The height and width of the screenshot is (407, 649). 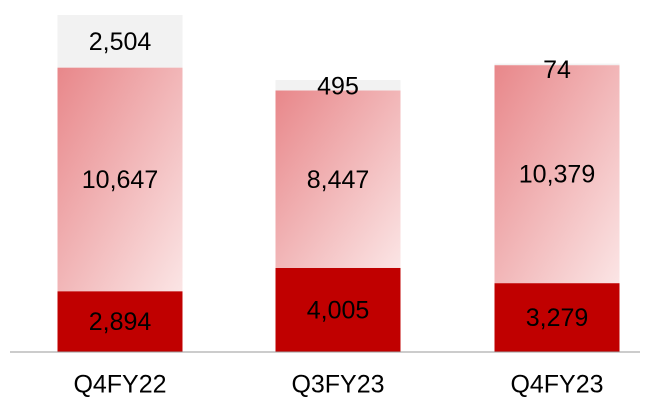 I want to click on data-label: 10,647, so click(x=120, y=180).